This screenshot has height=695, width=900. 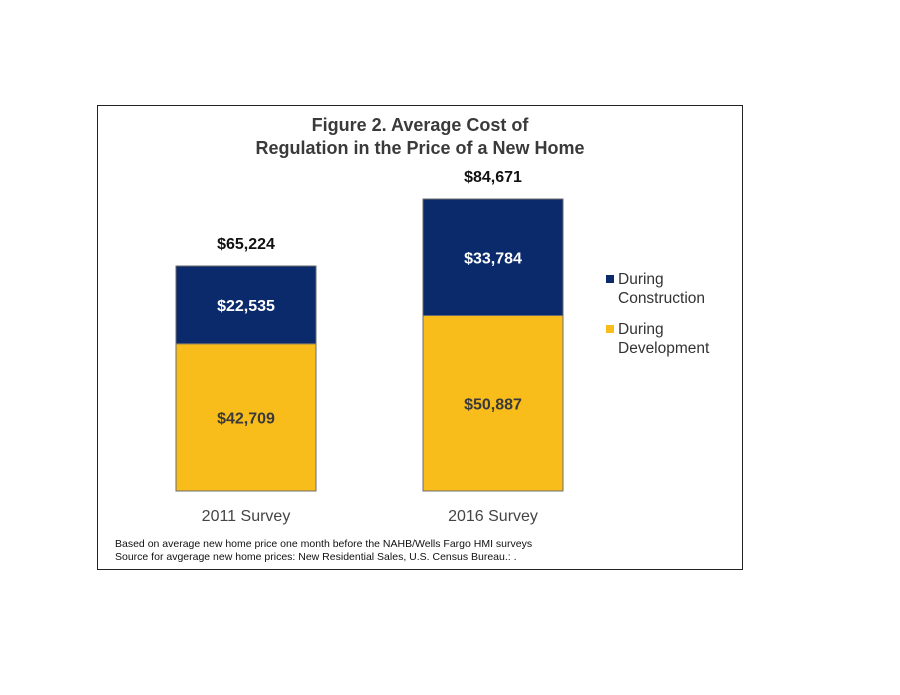 What do you see at coordinates (661, 298) in the screenshot?
I see `legend-label-construction-2: Construction` at bounding box center [661, 298].